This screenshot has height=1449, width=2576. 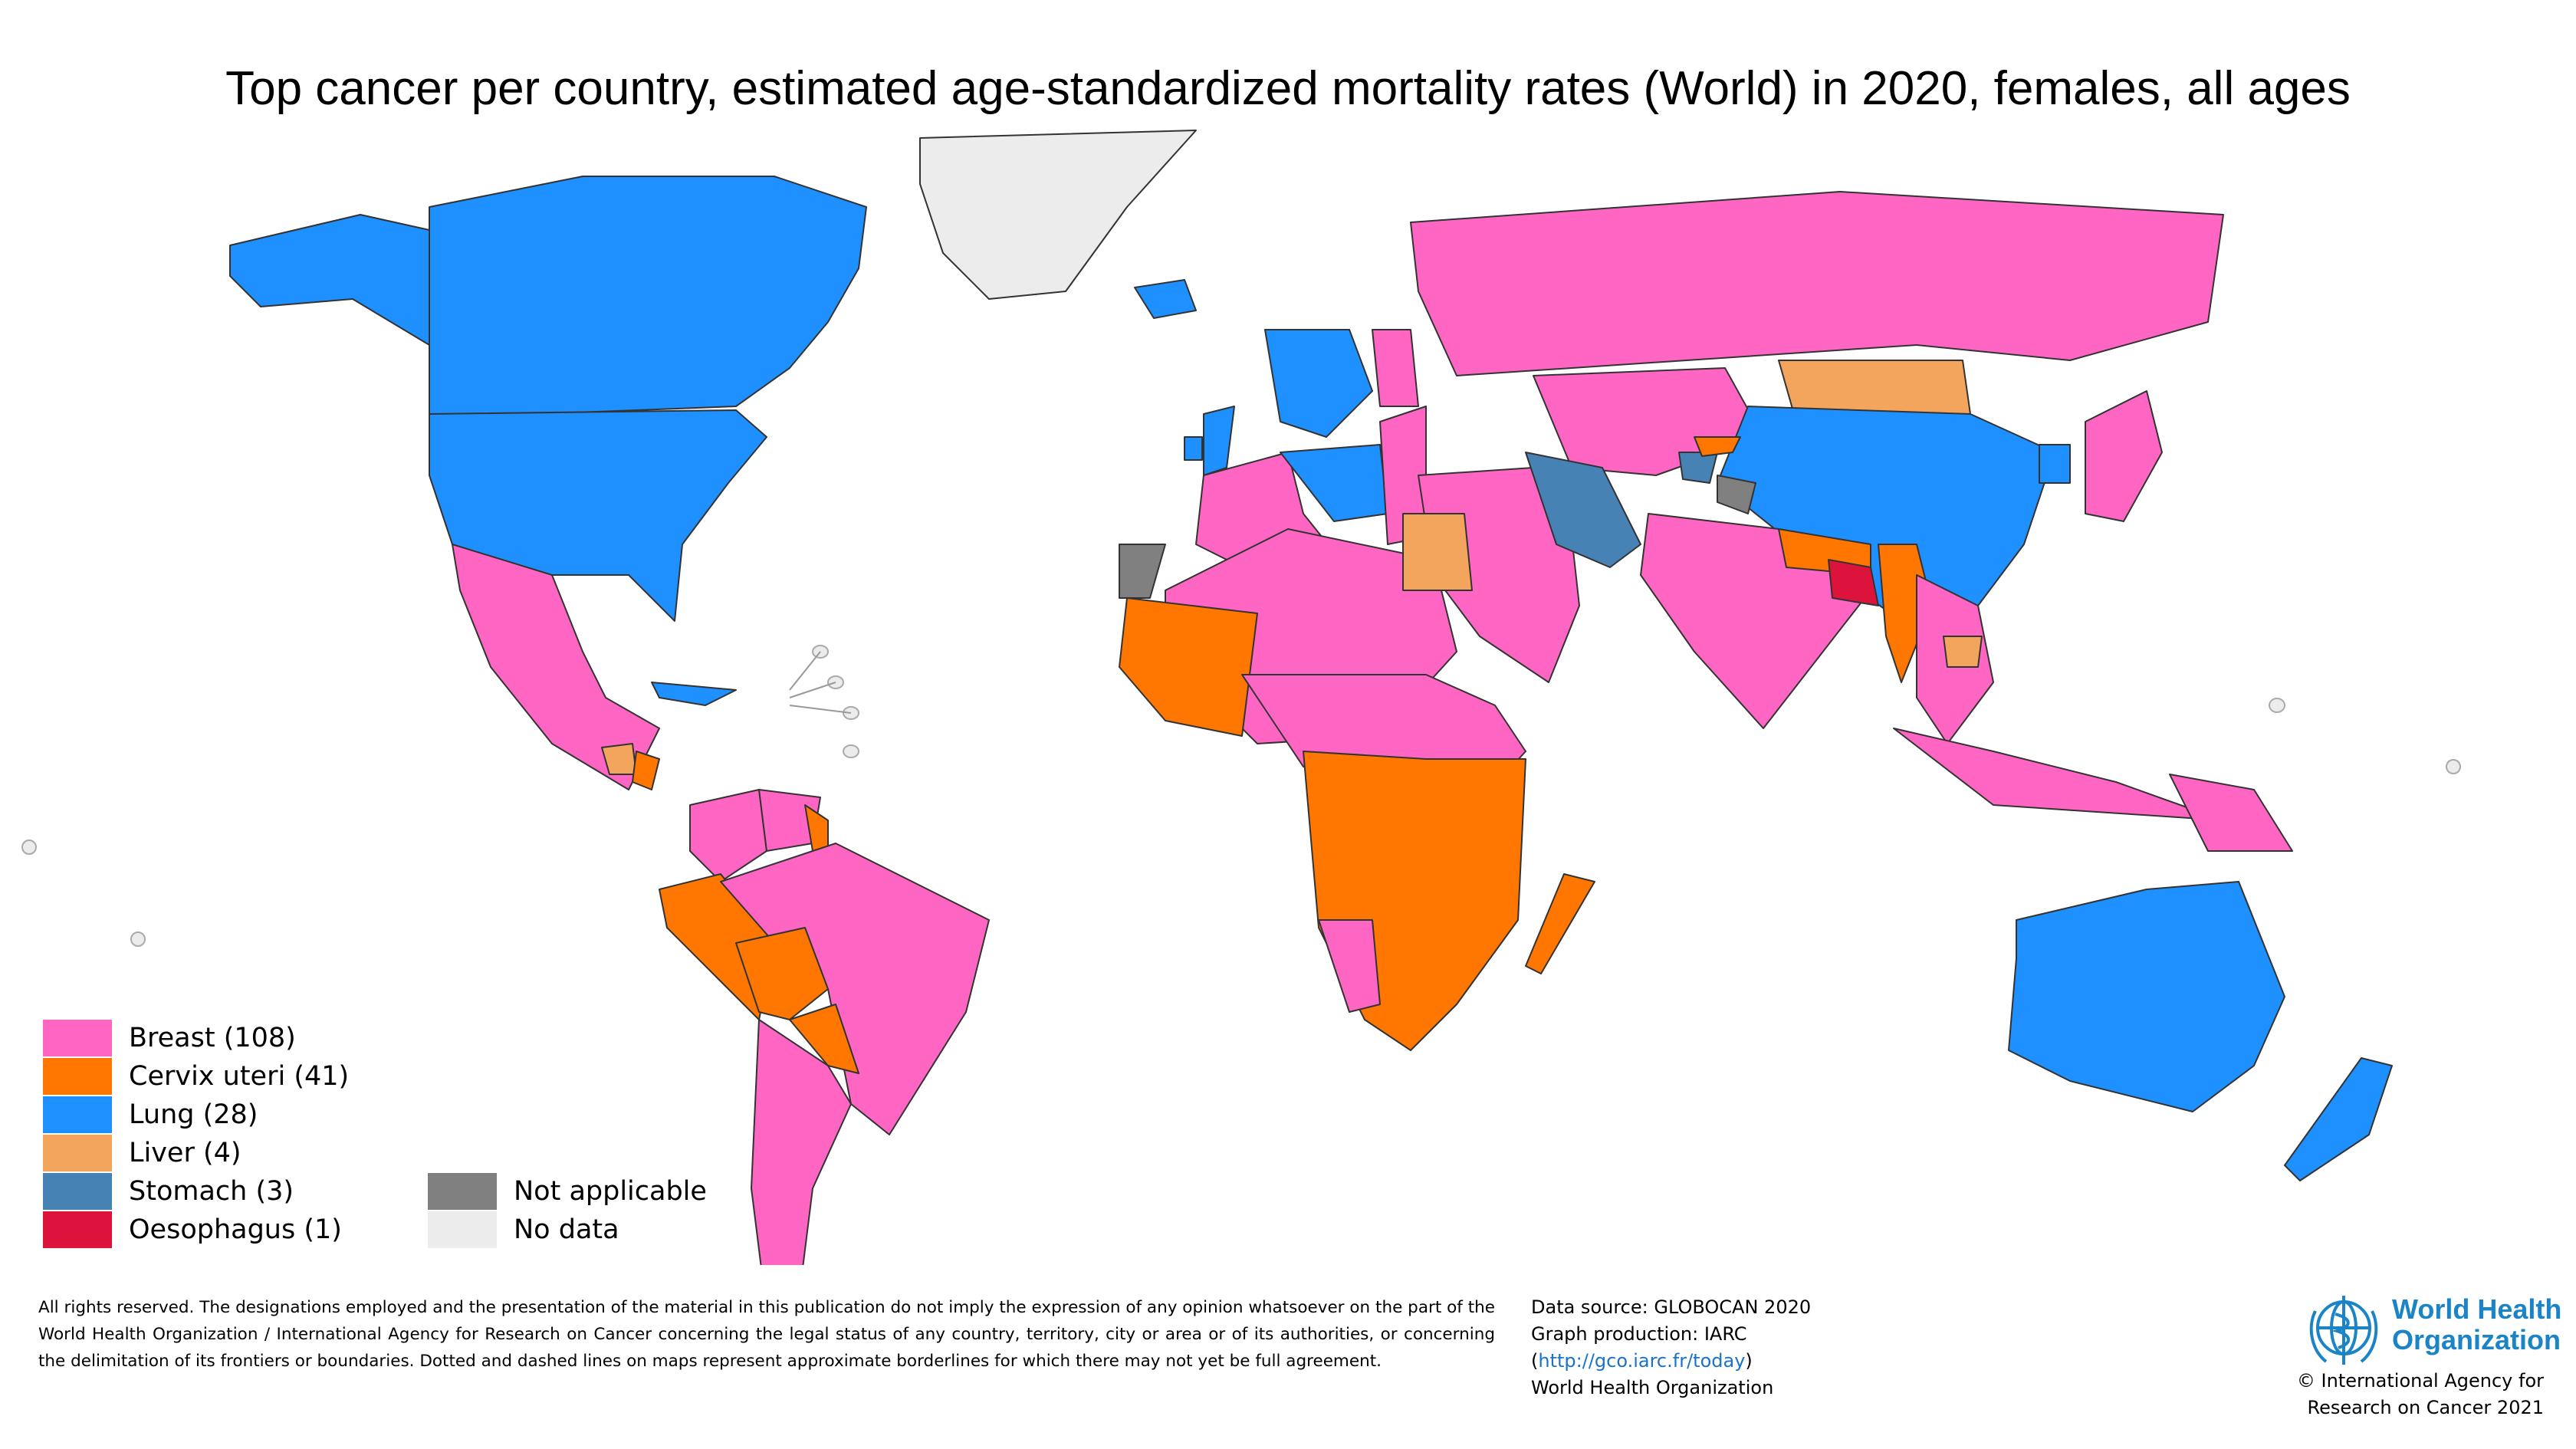 I want to click on region-indonesia, so click(x=2058, y=775).